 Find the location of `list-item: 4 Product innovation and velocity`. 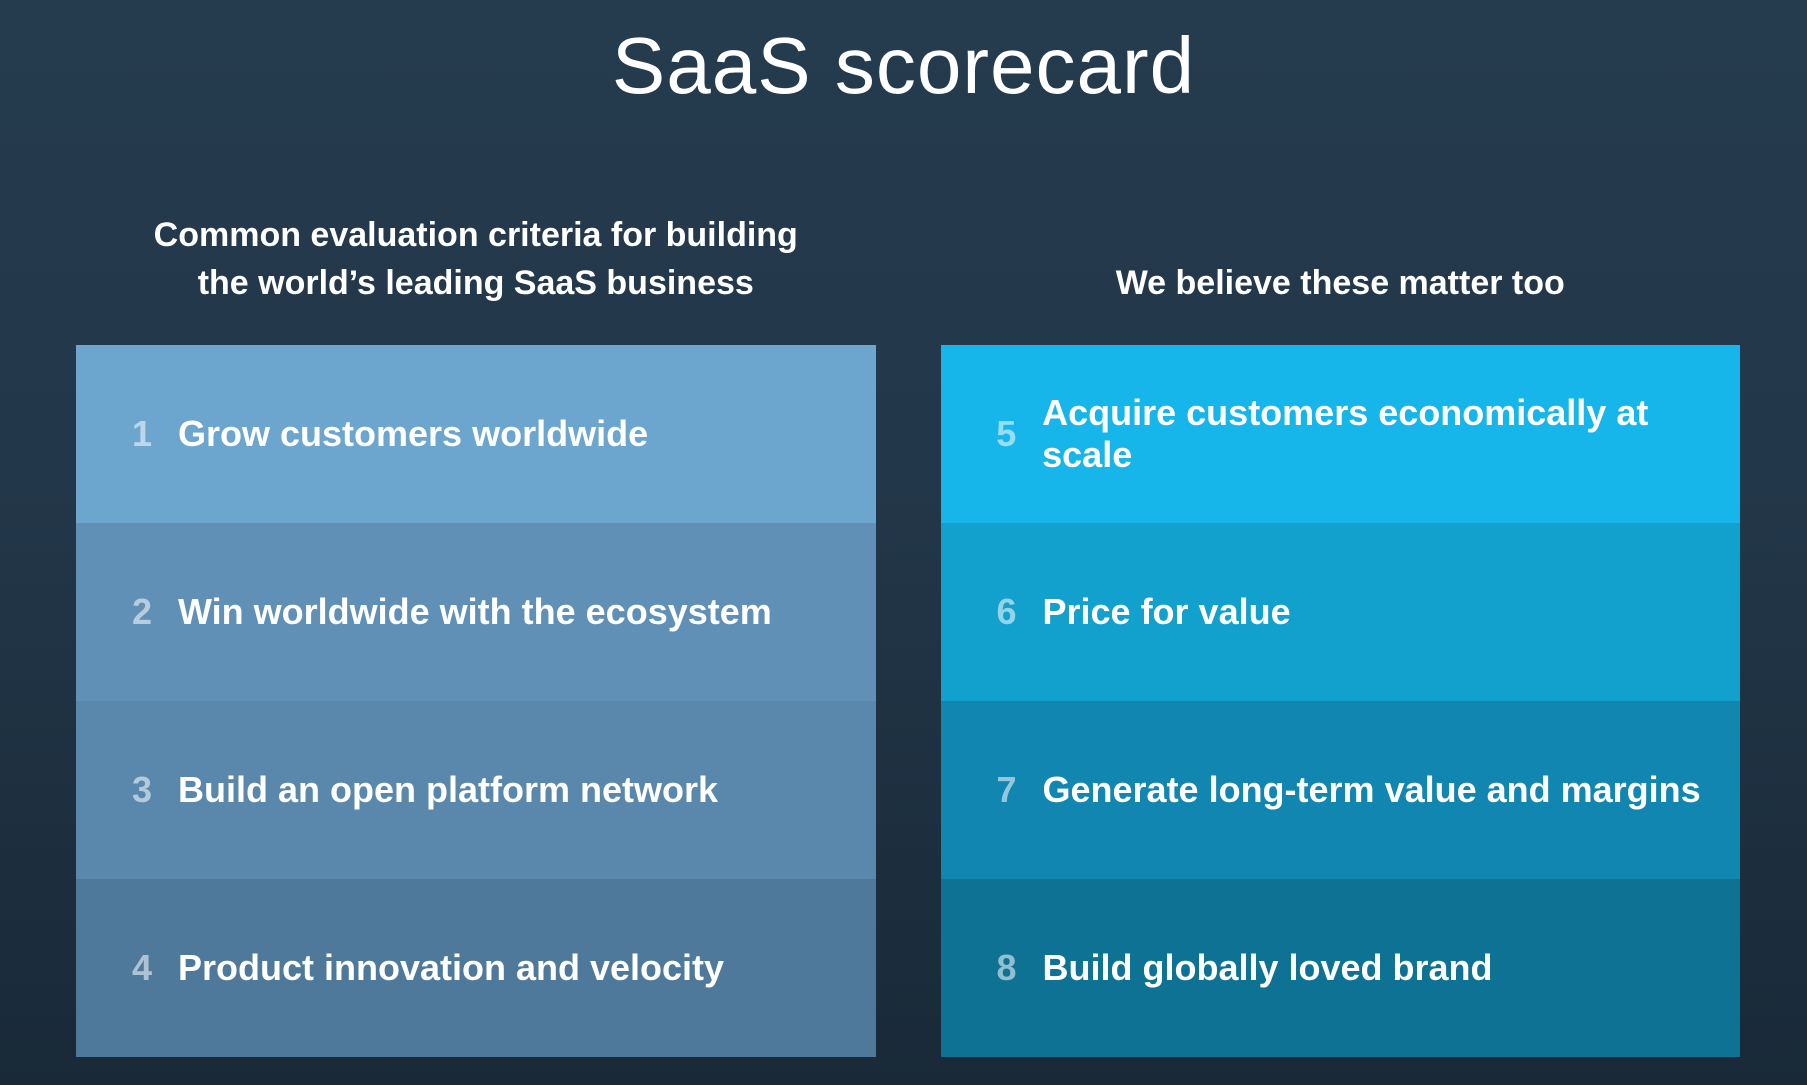

list-item: 4 Product innovation and velocity is located at coordinates (476, 968).